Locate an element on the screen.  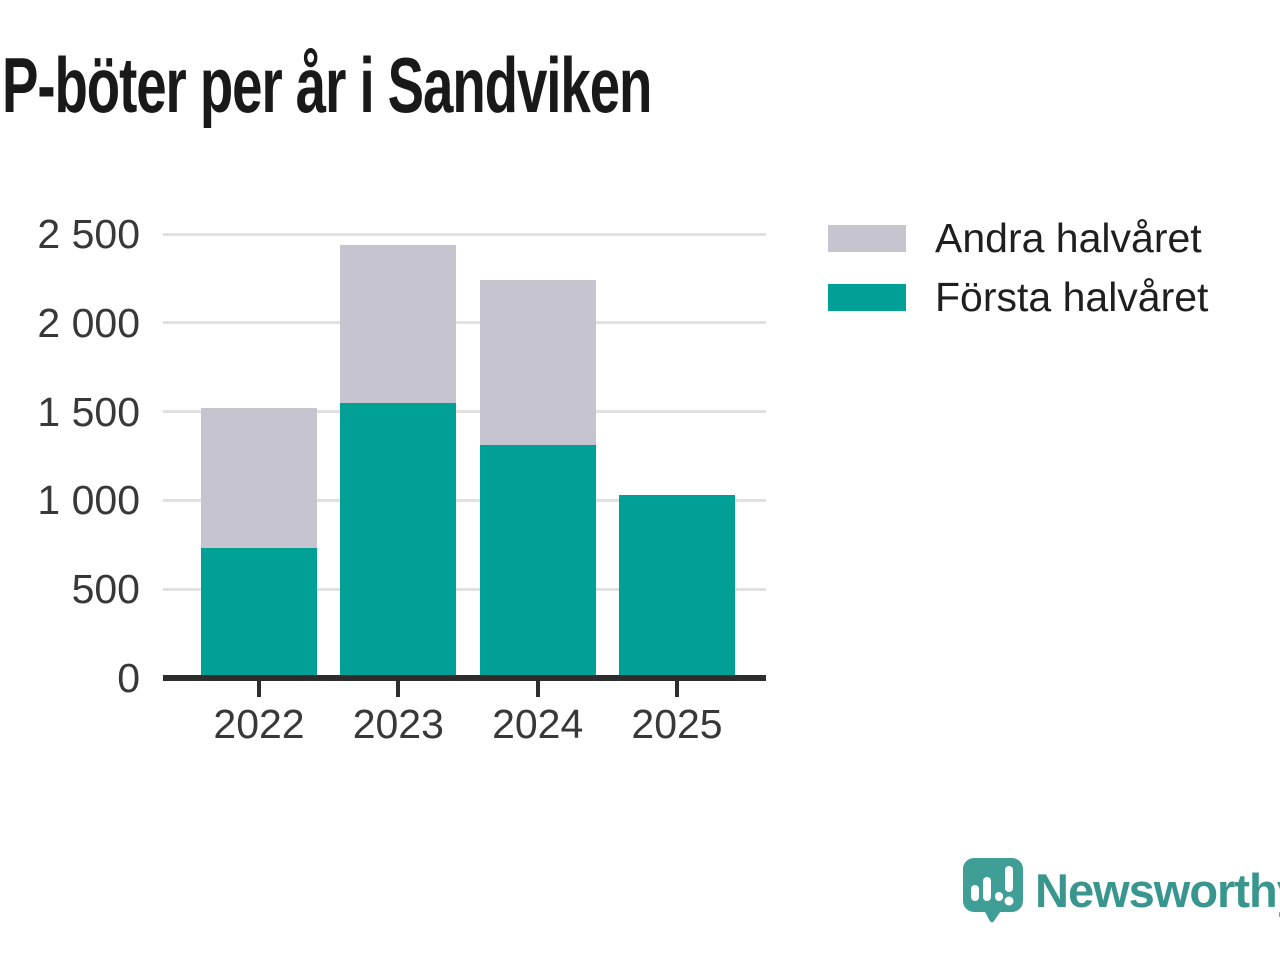
newsworthy-bubble-chart-icon is located at coordinates (993, 890).